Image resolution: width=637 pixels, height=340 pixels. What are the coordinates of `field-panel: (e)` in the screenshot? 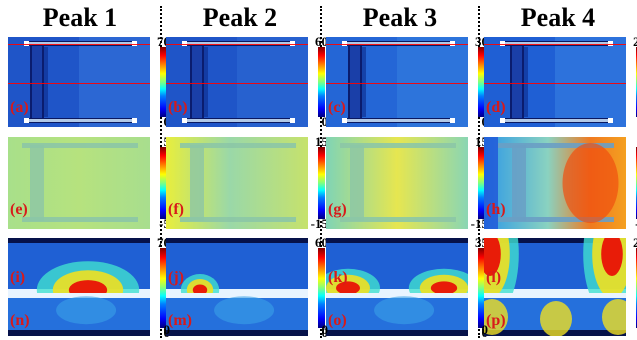 It's located at (79, 183).